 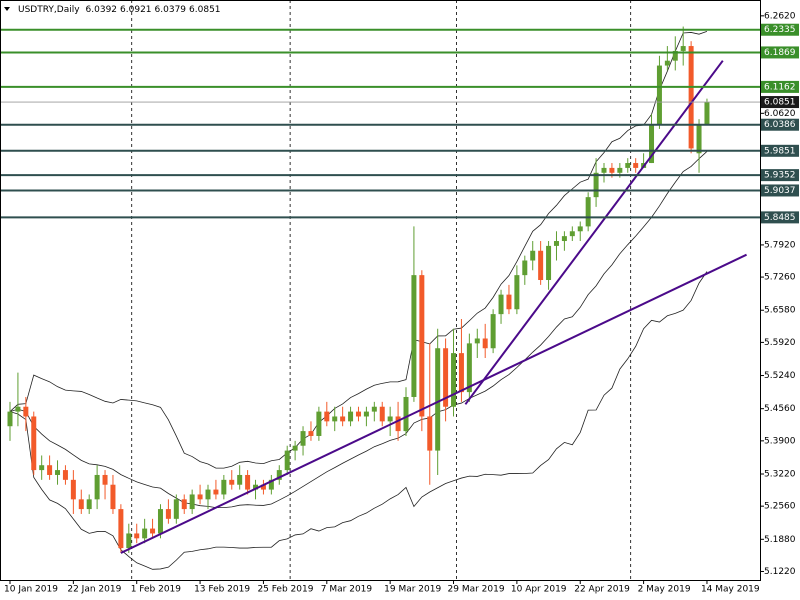 I want to click on level-label: 5.9352, so click(x=780, y=176).